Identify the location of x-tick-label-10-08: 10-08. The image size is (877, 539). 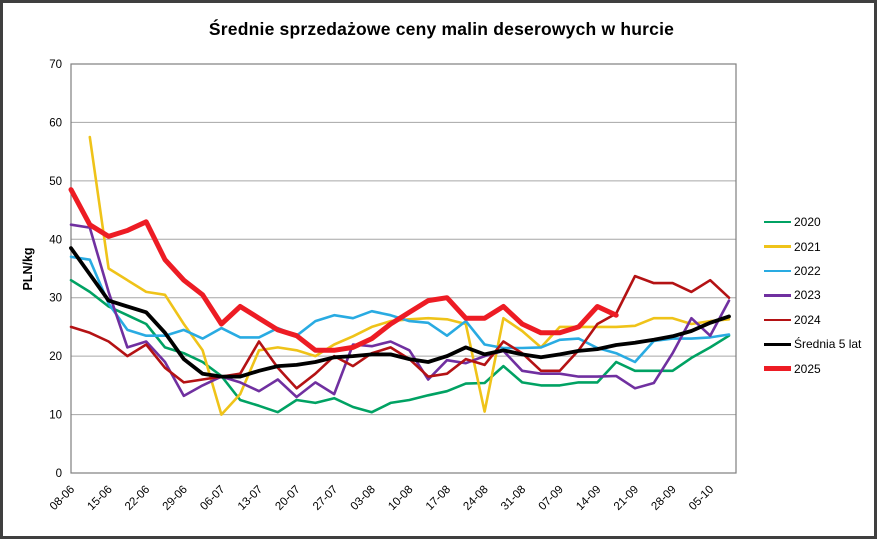
(400, 498).